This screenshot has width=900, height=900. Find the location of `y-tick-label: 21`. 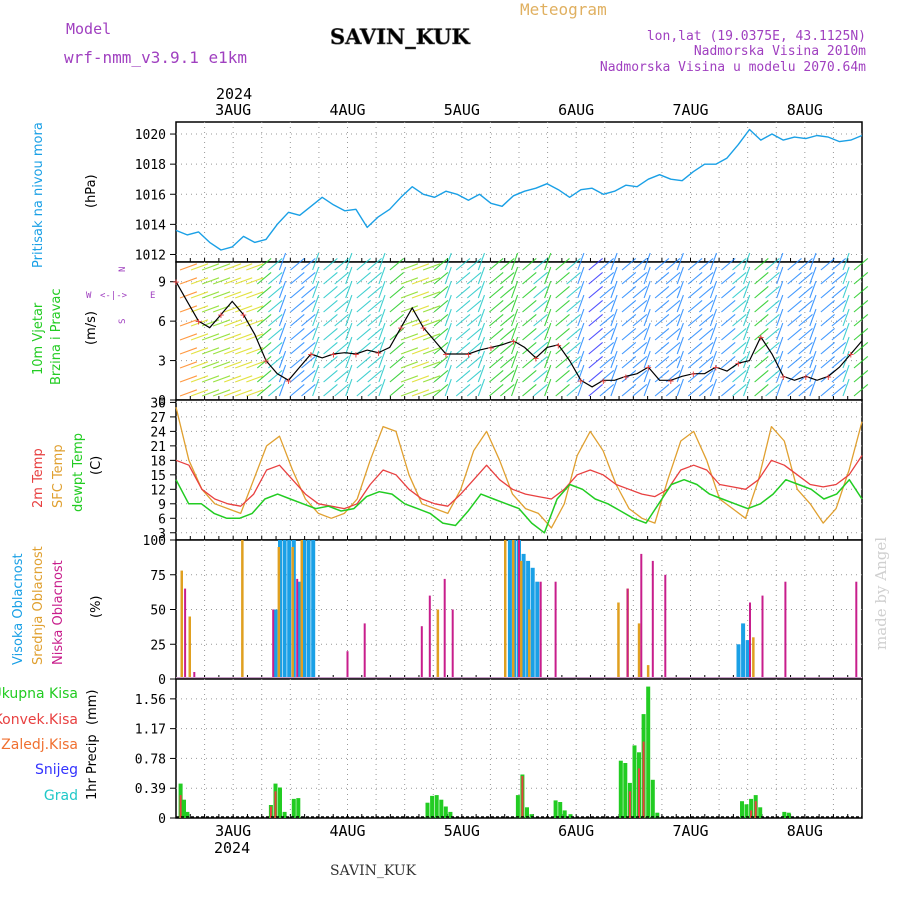

y-tick-label: 21 is located at coordinates (158, 447).